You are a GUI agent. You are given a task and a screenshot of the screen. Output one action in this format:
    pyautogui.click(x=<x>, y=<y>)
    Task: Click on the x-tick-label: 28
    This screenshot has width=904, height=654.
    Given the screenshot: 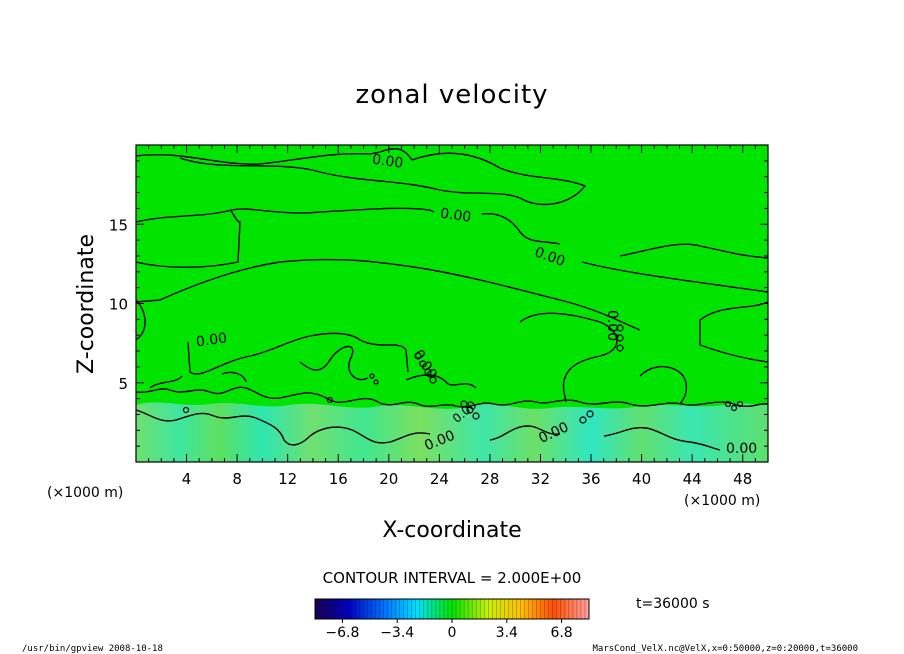 What is the action you would take?
    pyautogui.click(x=489, y=479)
    